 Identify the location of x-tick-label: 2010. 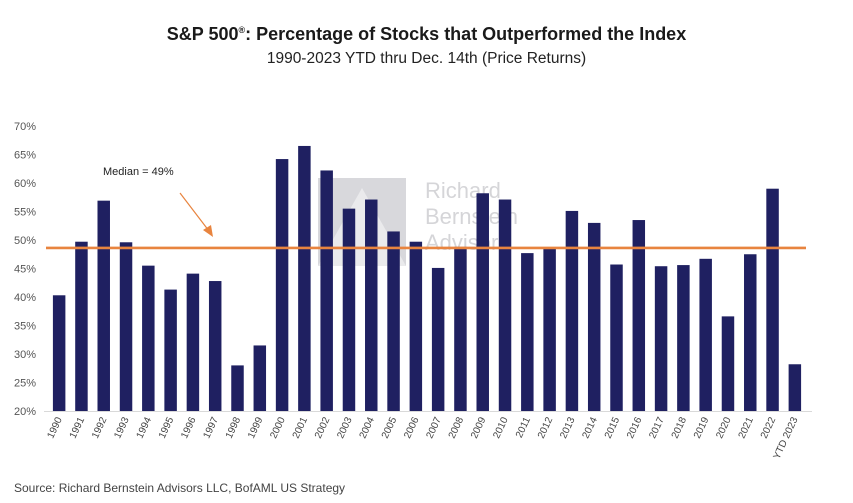
(501, 427).